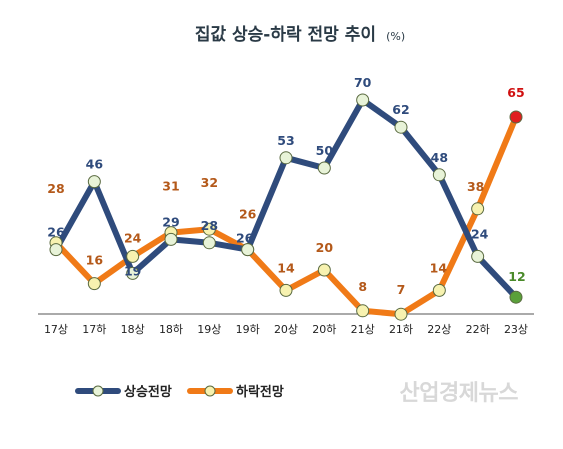 Image resolution: width=563 pixels, height=449 pixels. Describe the element at coordinates (516, 276) in the screenshot. I see `data-label-up: 12` at that location.